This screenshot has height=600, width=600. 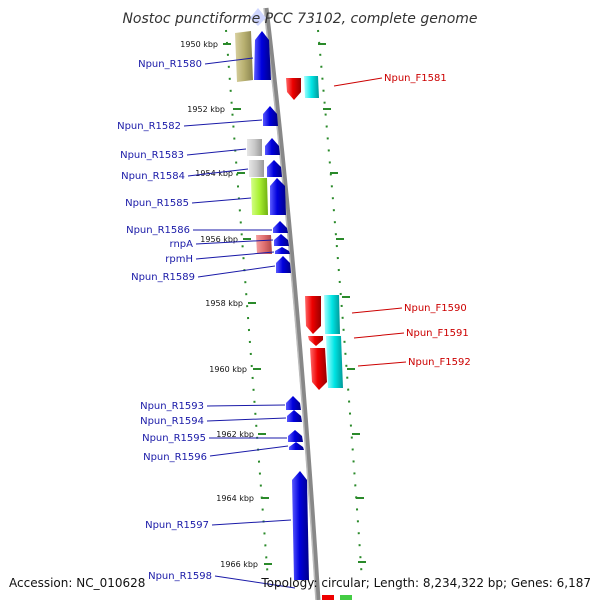 What do you see at coordinates (214, 173) in the screenshot?
I see `tick-label: 1954 kbp` at bounding box center [214, 173].